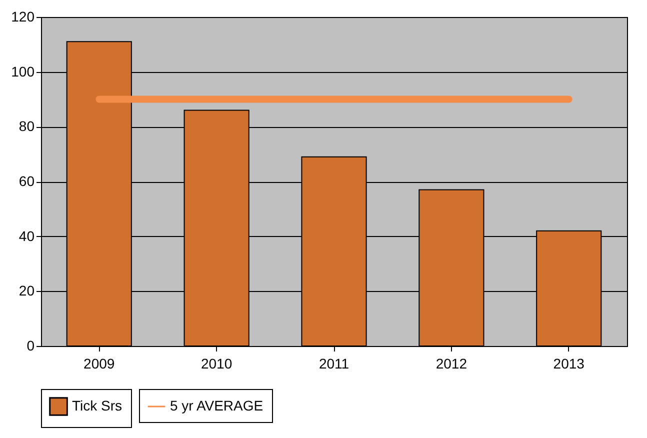 The width and height of the screenshot is (647, 438). What do you see at coordinates (26, 181) in the screenshot?
I see `y-tick-label: 60` at bounding box center [26, 181].